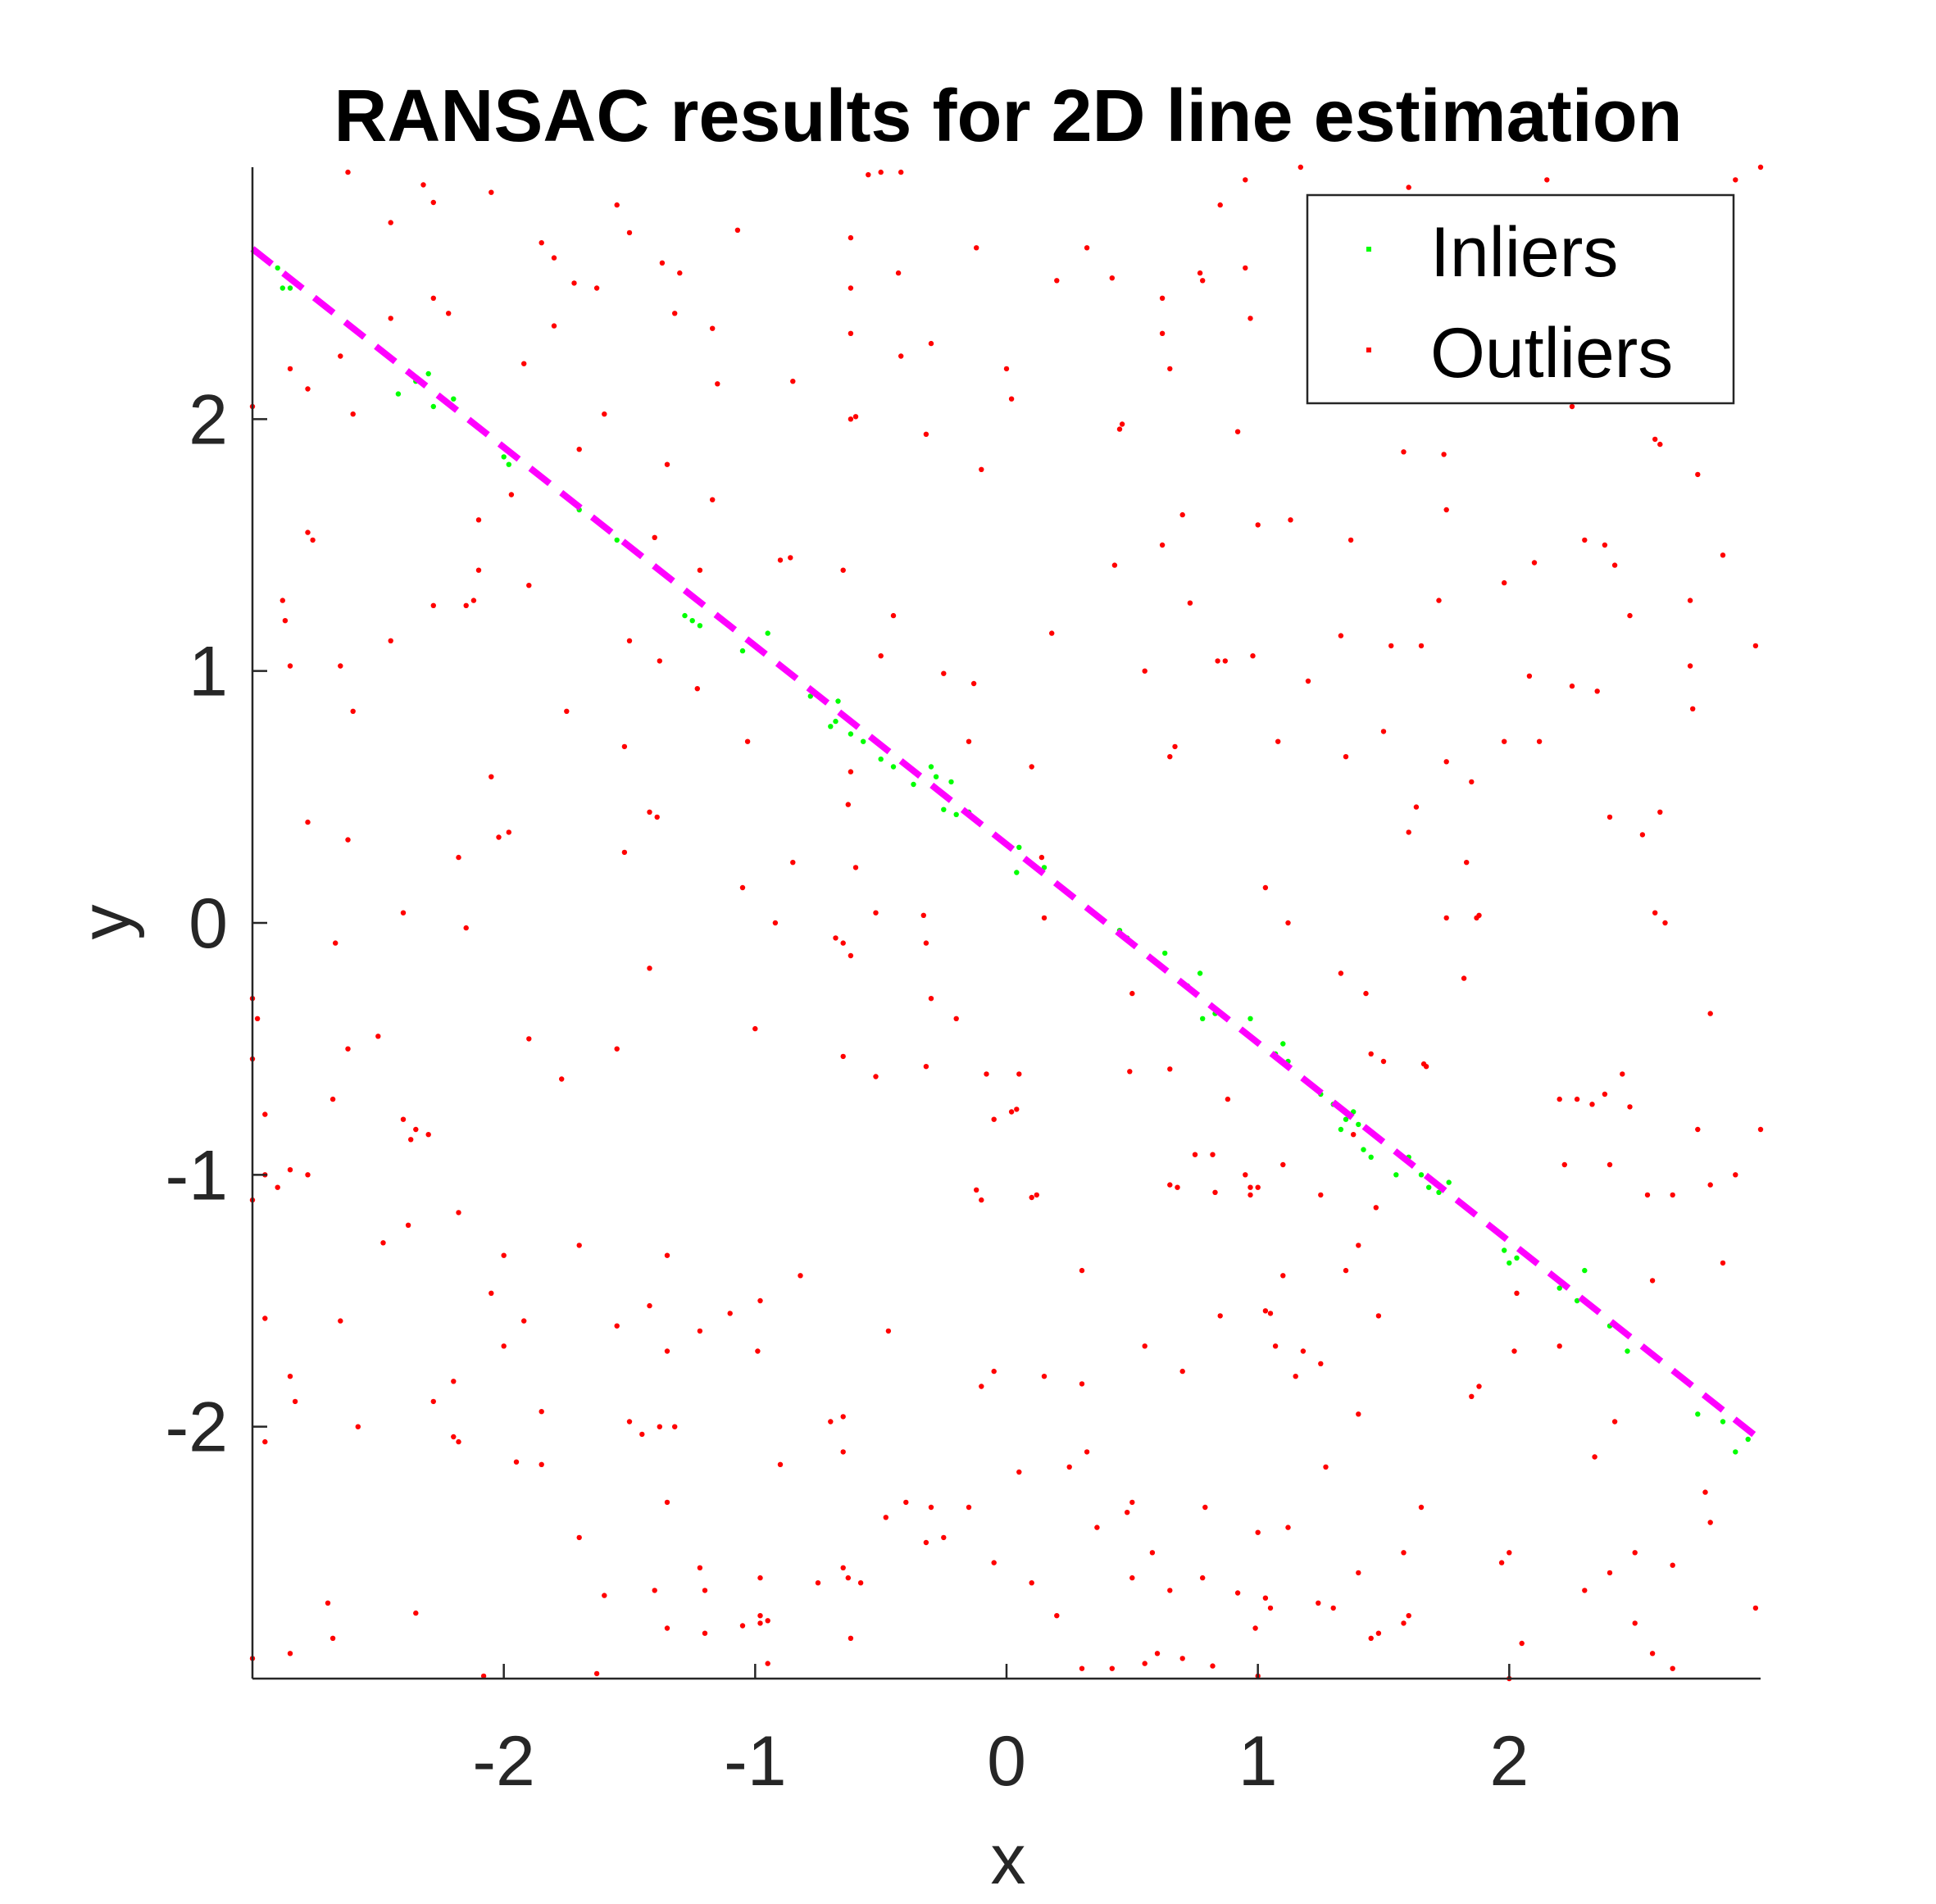  What do you see at coordinates (755, 1762) in the screenshot?
I see `x-tick-label: -1` at bounding box center [755, 1762].